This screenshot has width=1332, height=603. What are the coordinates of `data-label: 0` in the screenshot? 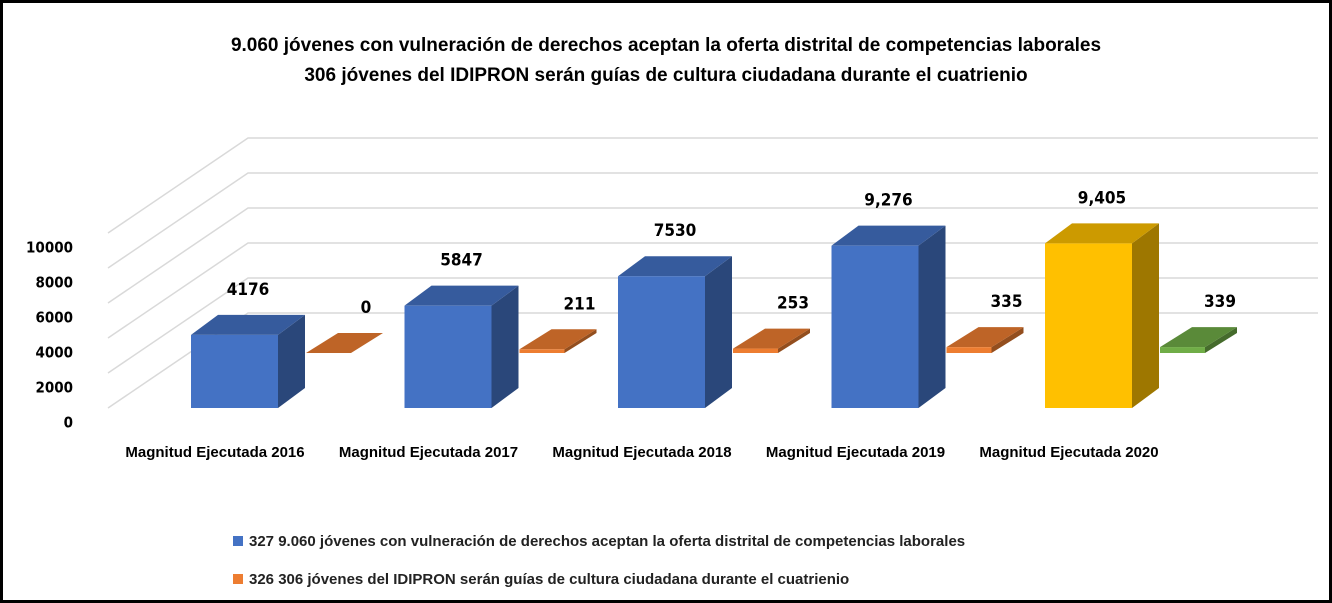 It's located at (366, 308).